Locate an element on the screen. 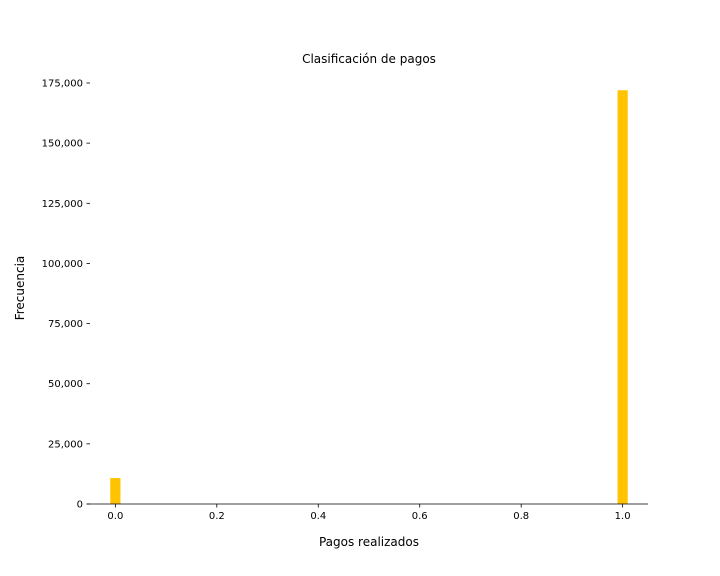 The width and height of the screenshot is (720, 576). y-axis-title: Frecuencia is located at coordinates (20, 288).